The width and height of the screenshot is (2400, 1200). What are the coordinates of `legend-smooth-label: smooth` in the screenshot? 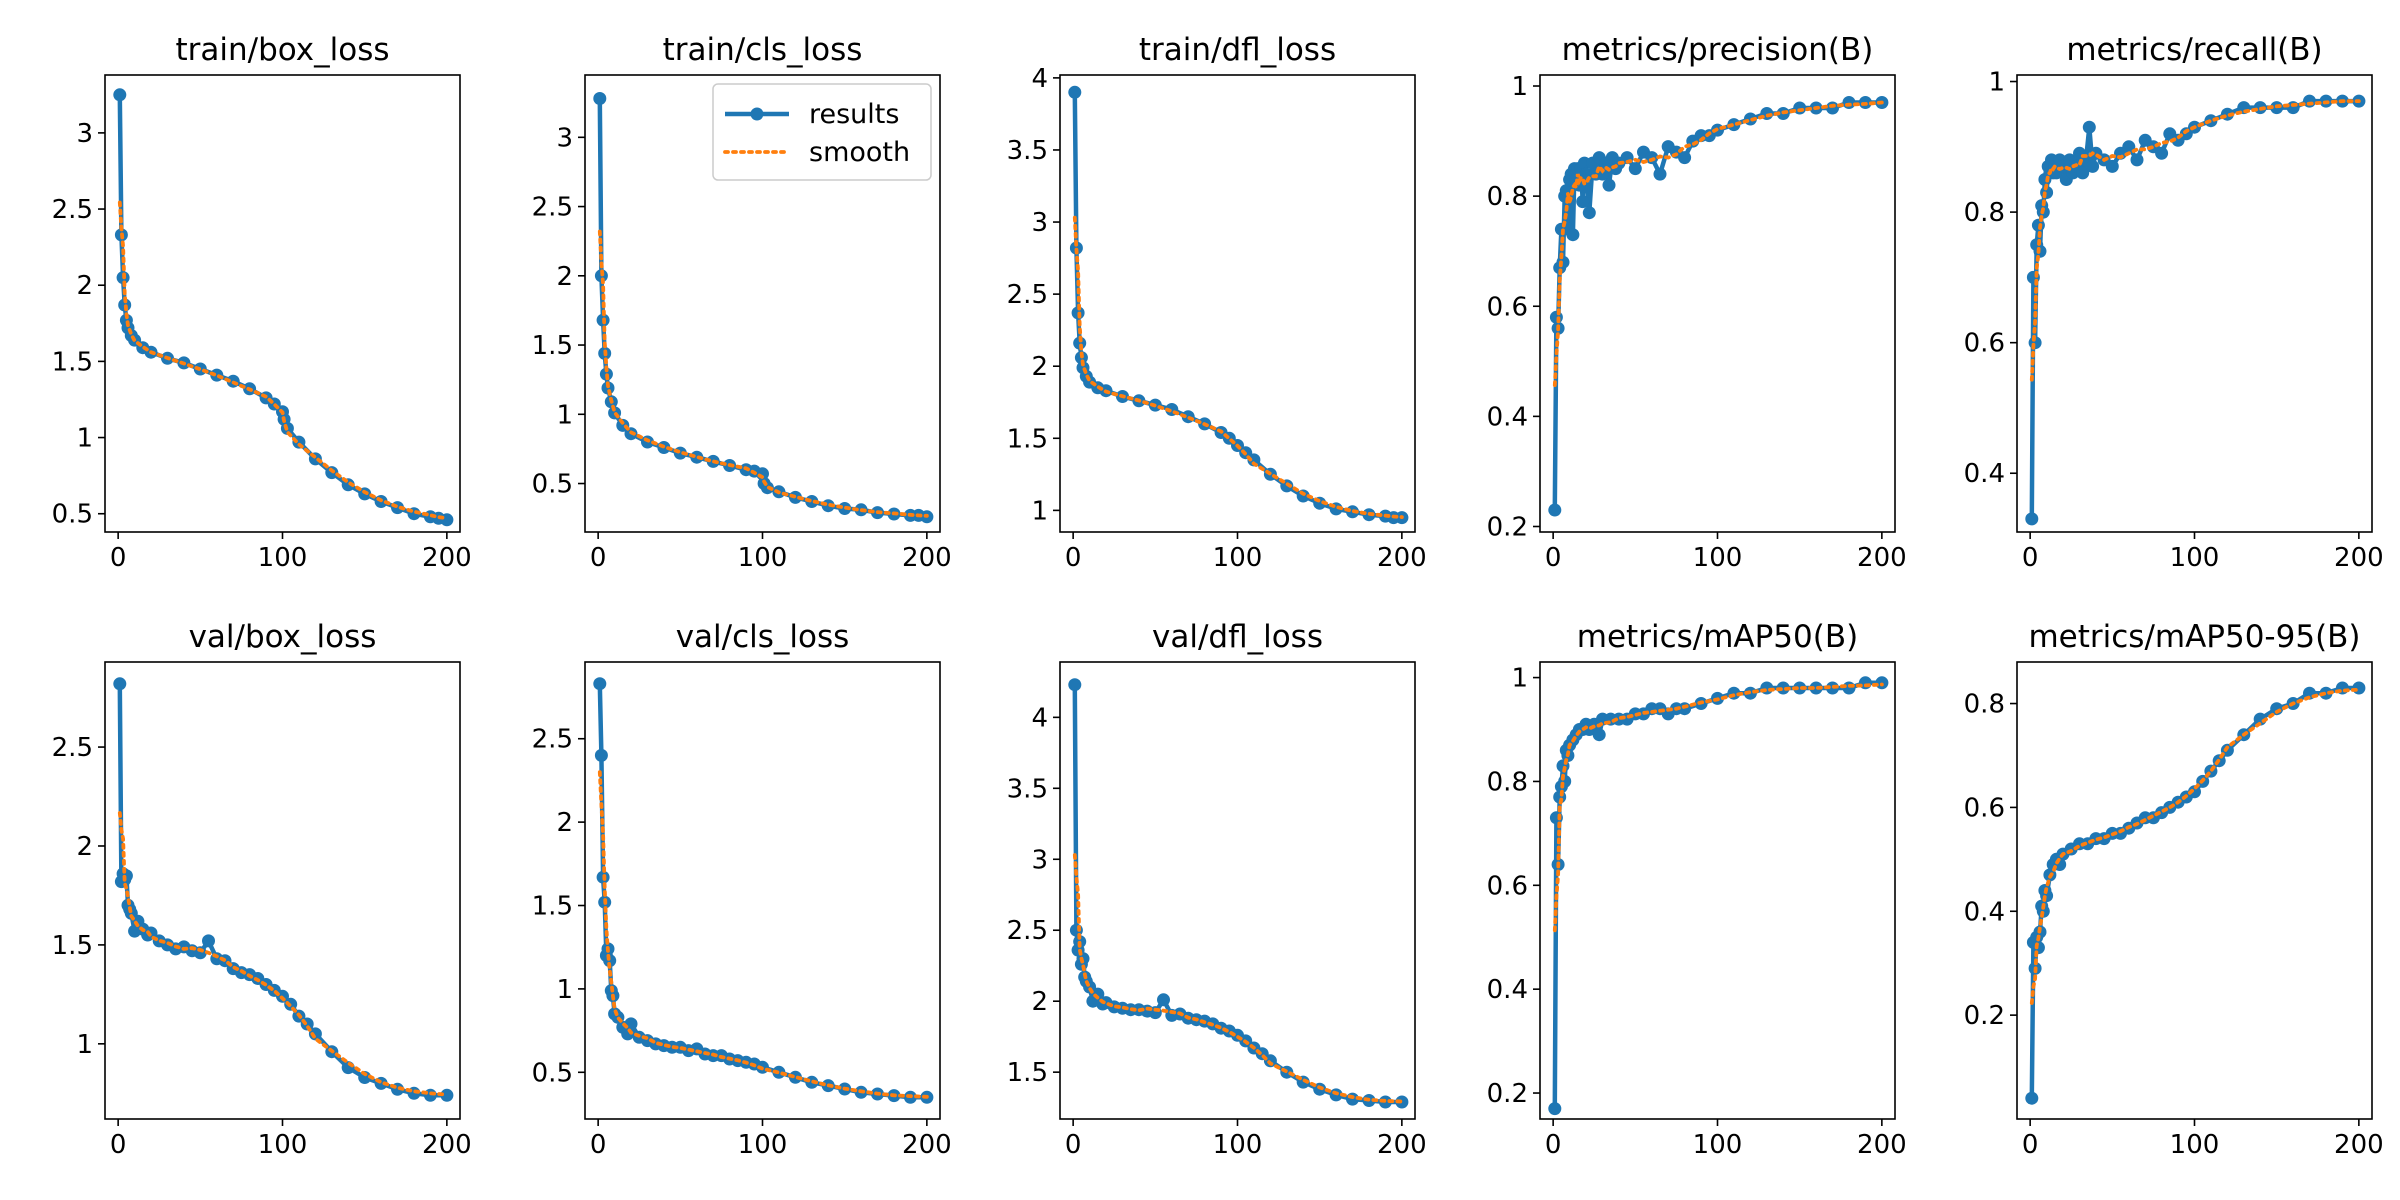 It's located at (859, 152).